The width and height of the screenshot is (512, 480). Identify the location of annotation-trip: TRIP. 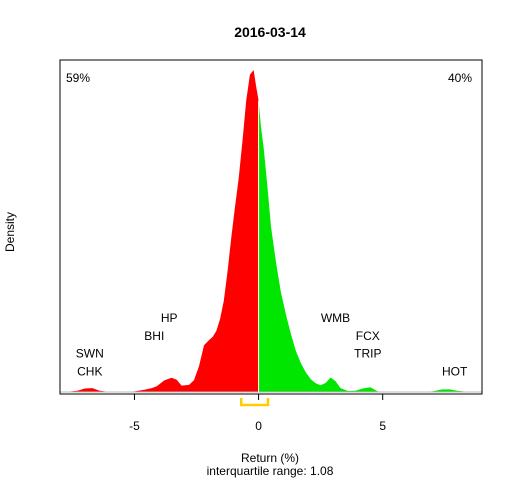
(367, 354).